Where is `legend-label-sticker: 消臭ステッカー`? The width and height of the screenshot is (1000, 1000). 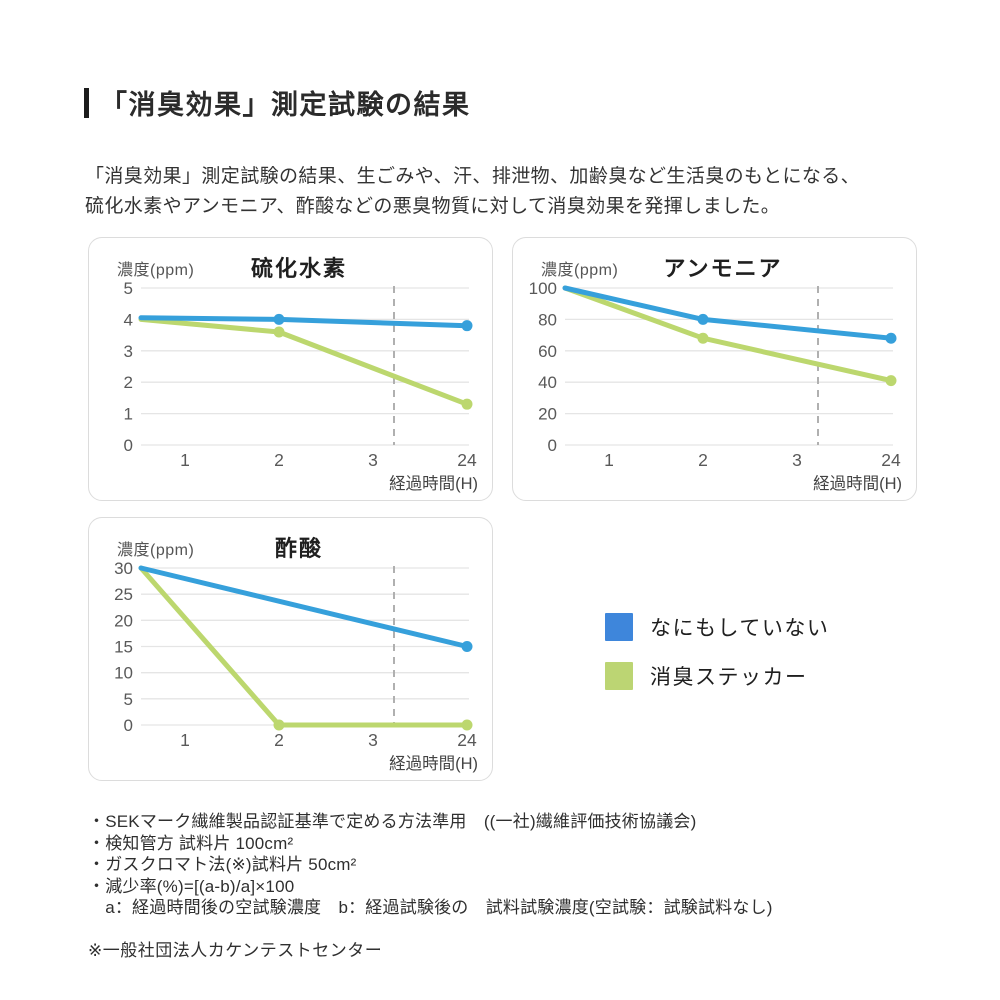 legend-label-sticker: 消臭ステッカー is located at coordinates (729, 677).